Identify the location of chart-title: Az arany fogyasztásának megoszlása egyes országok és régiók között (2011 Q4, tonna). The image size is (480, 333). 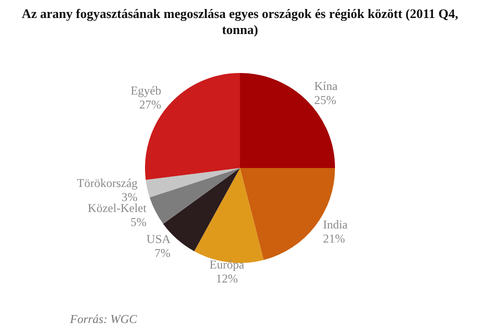
(240, 22).